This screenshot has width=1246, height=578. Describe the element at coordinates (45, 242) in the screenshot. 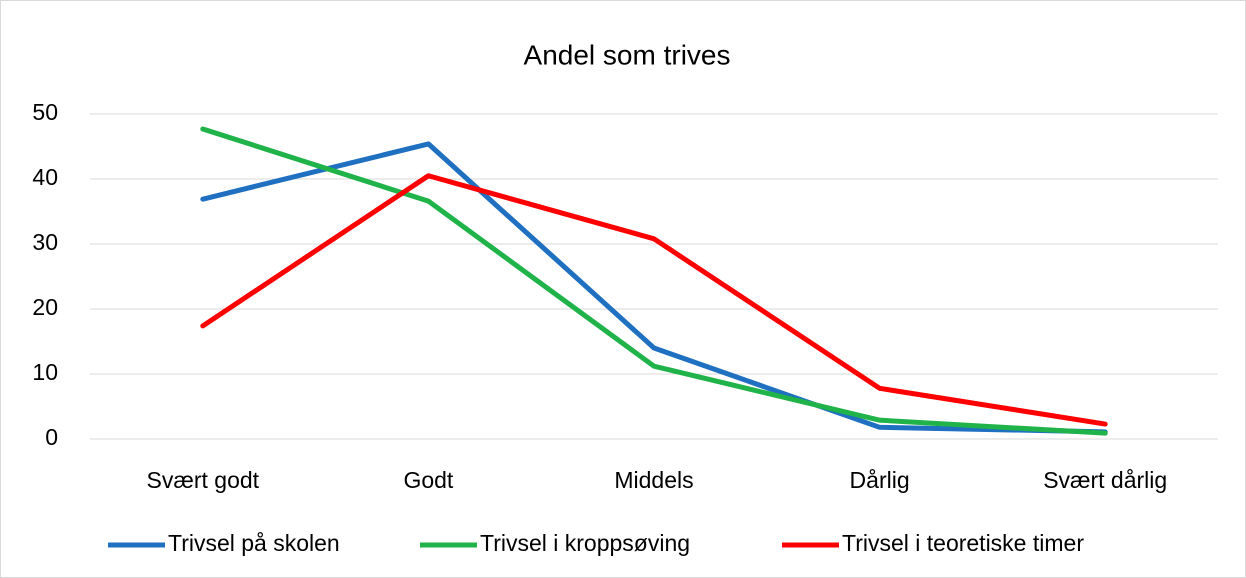

I see `y-tick-label: 30` at that location.